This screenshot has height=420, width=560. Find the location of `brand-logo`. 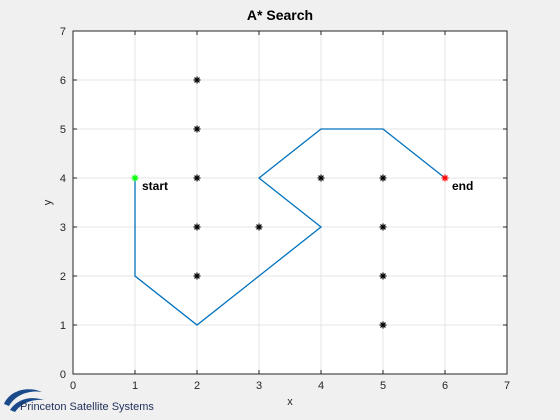

brand-logo is located at coordinates (24, 400).